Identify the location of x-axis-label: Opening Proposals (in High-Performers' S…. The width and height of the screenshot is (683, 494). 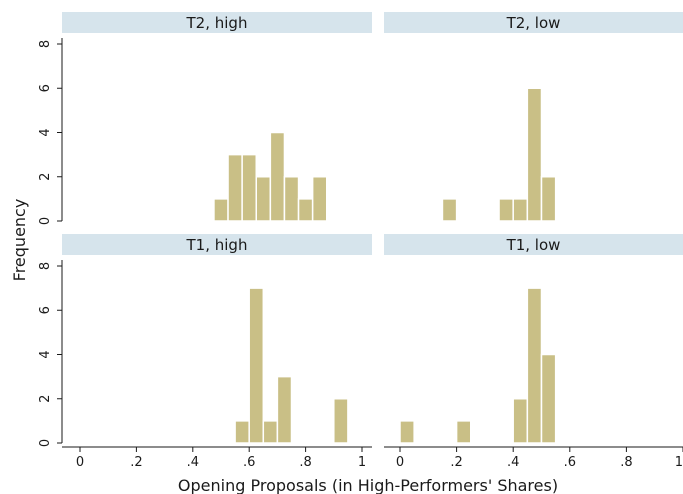
(368, 485).